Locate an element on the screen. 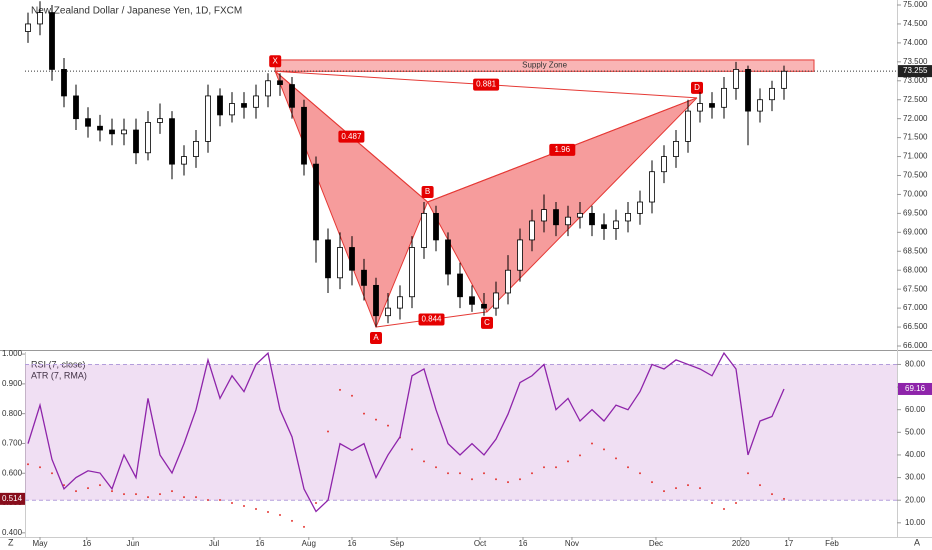  x-tick-label: 17 is located at coordinates (788, 543).